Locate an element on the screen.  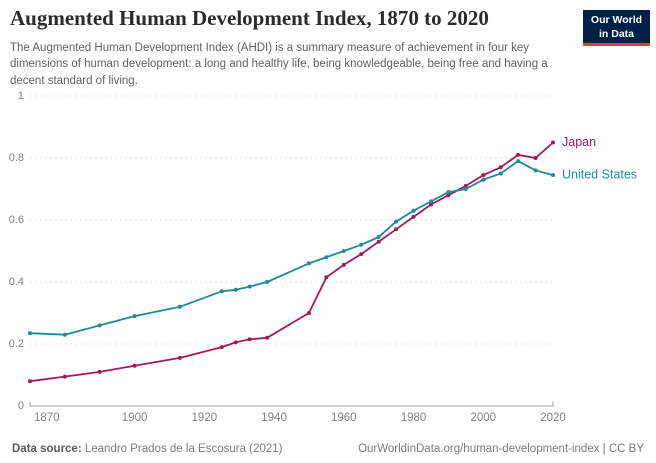
data-point-japan-1913 is located at coordinates (179, 357).